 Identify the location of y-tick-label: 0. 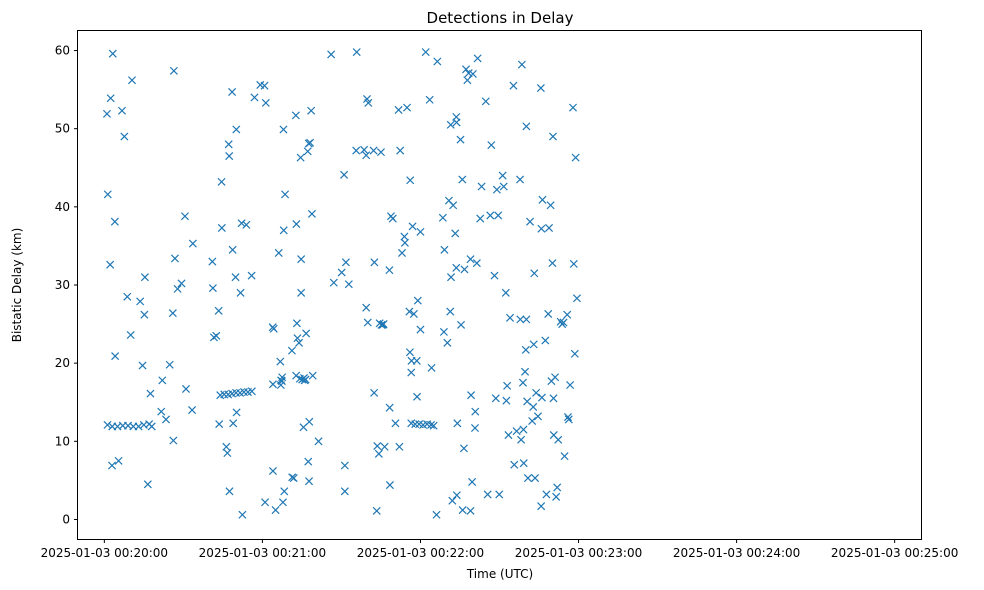
(66, 519).